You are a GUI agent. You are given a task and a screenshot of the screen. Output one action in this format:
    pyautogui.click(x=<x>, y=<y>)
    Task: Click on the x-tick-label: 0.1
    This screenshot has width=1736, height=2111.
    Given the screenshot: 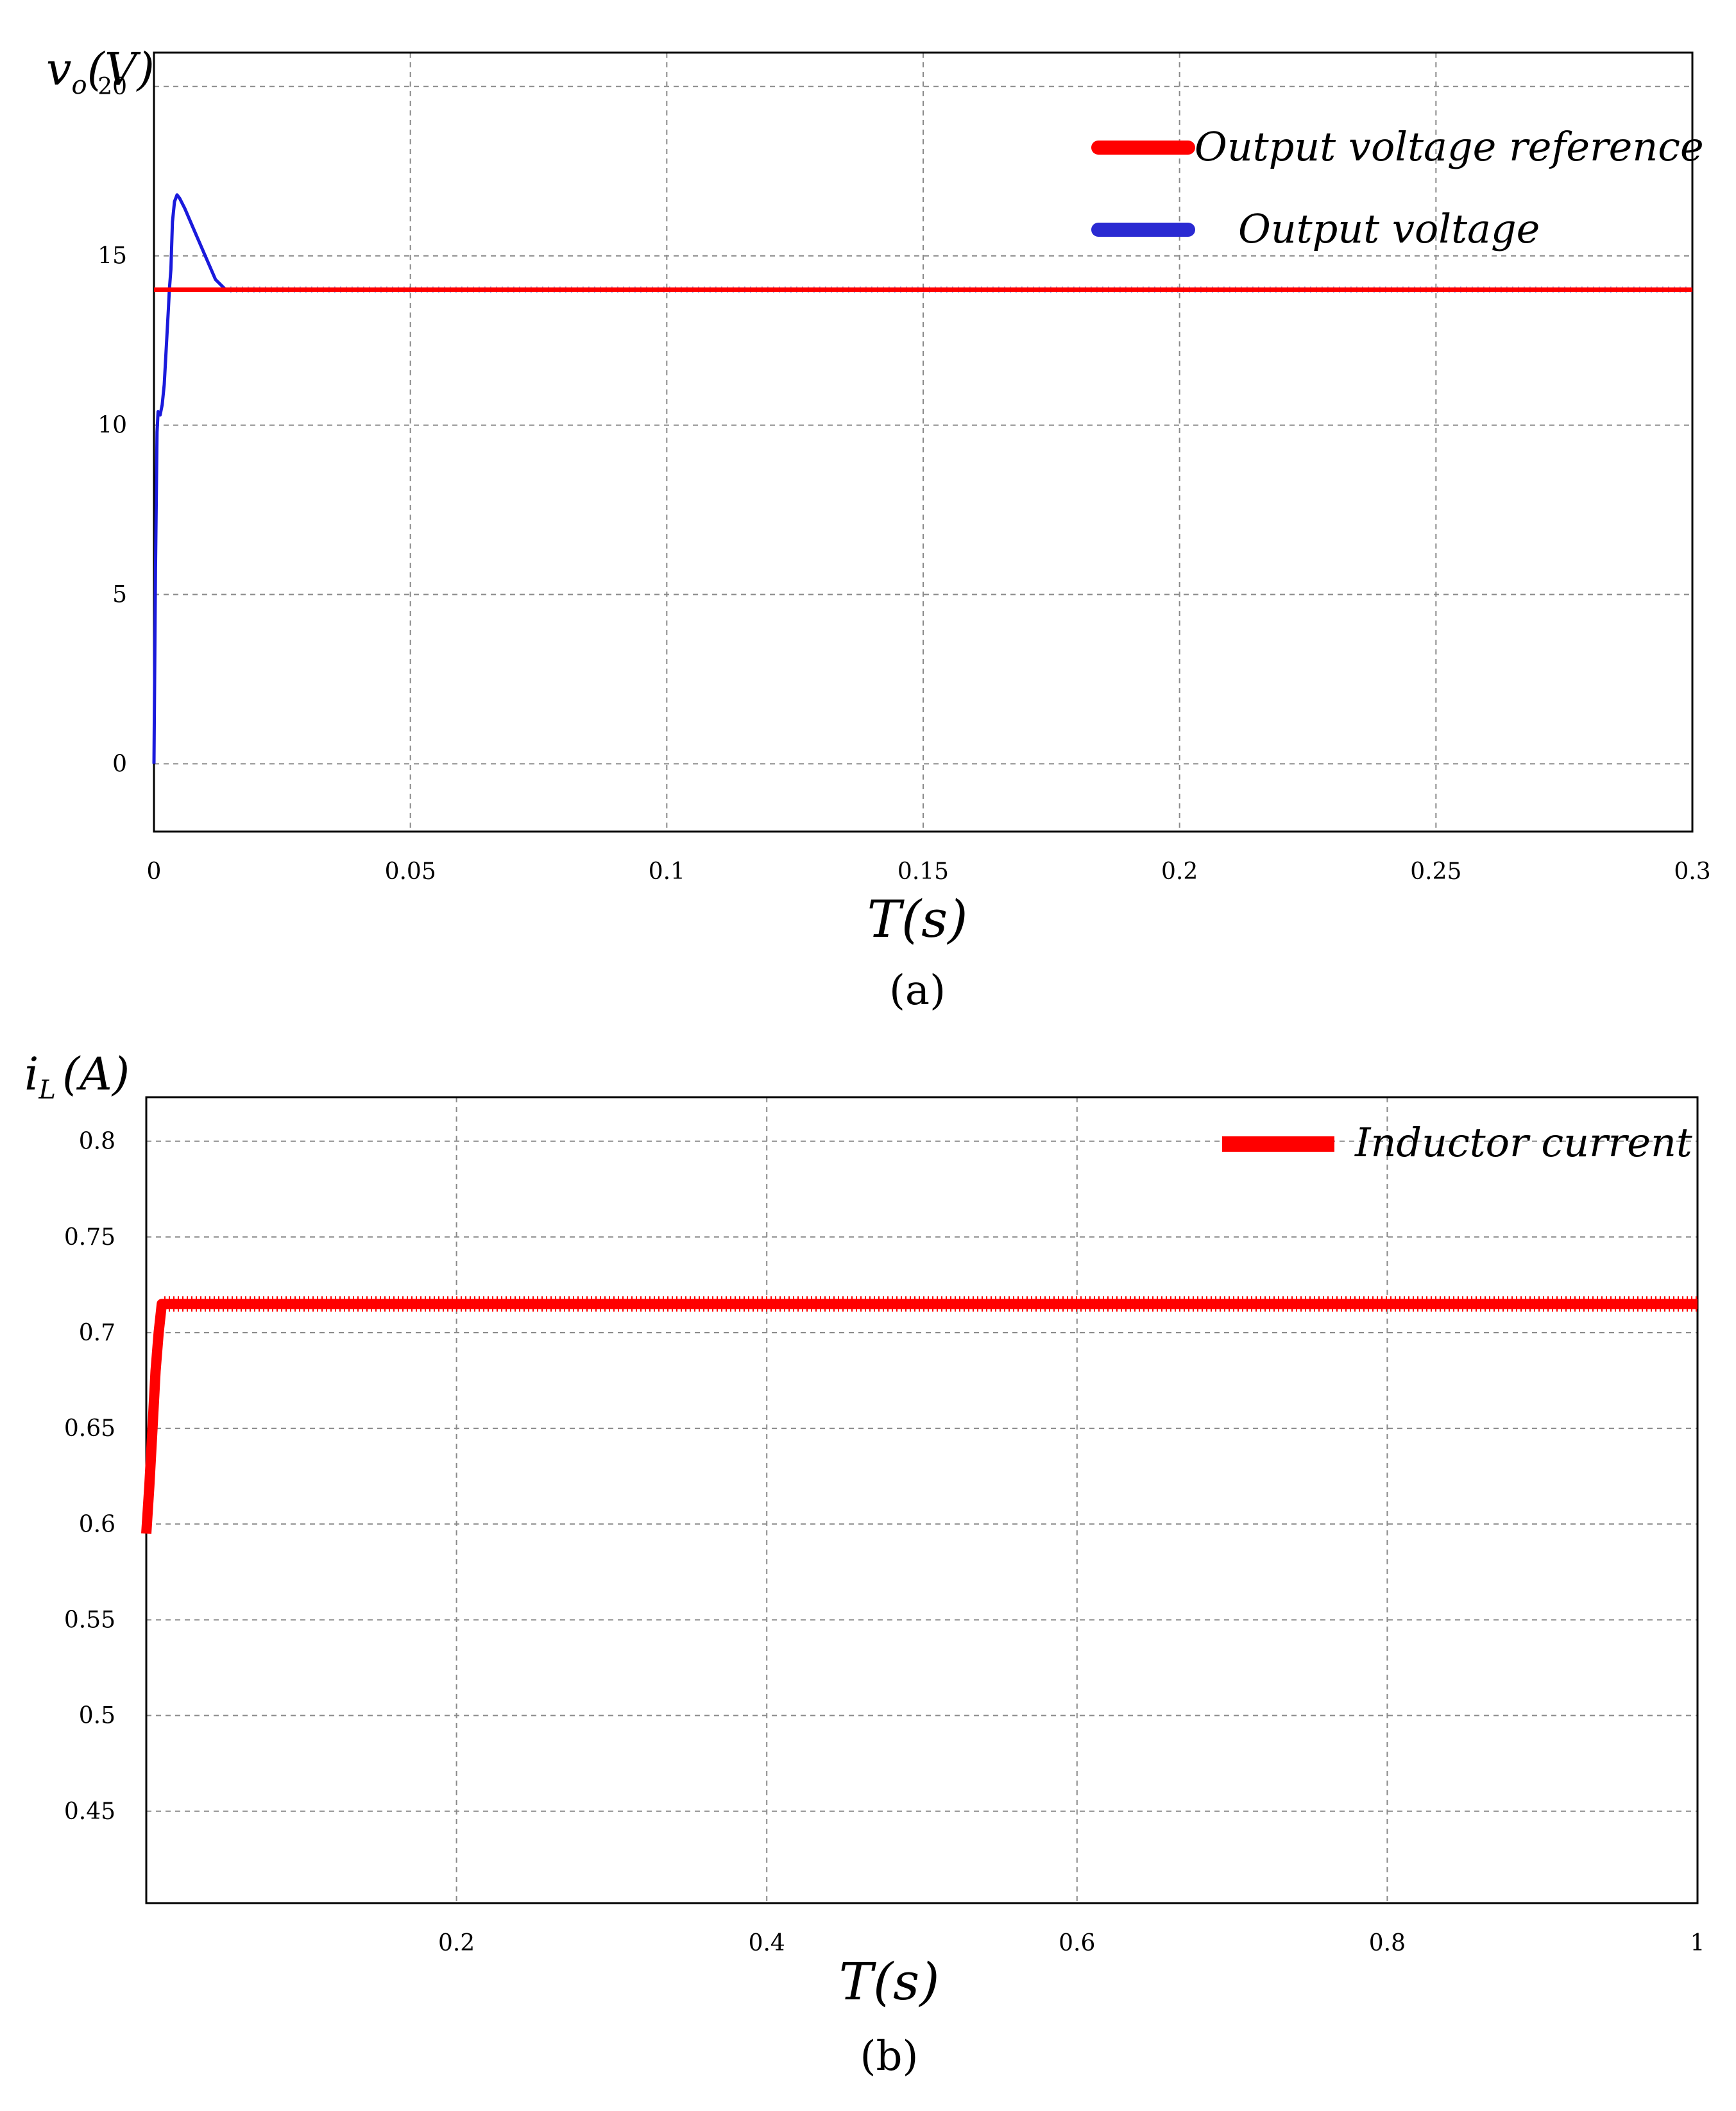 What is the action you would take?
    pyautogui.click(x=667, y=872)
    